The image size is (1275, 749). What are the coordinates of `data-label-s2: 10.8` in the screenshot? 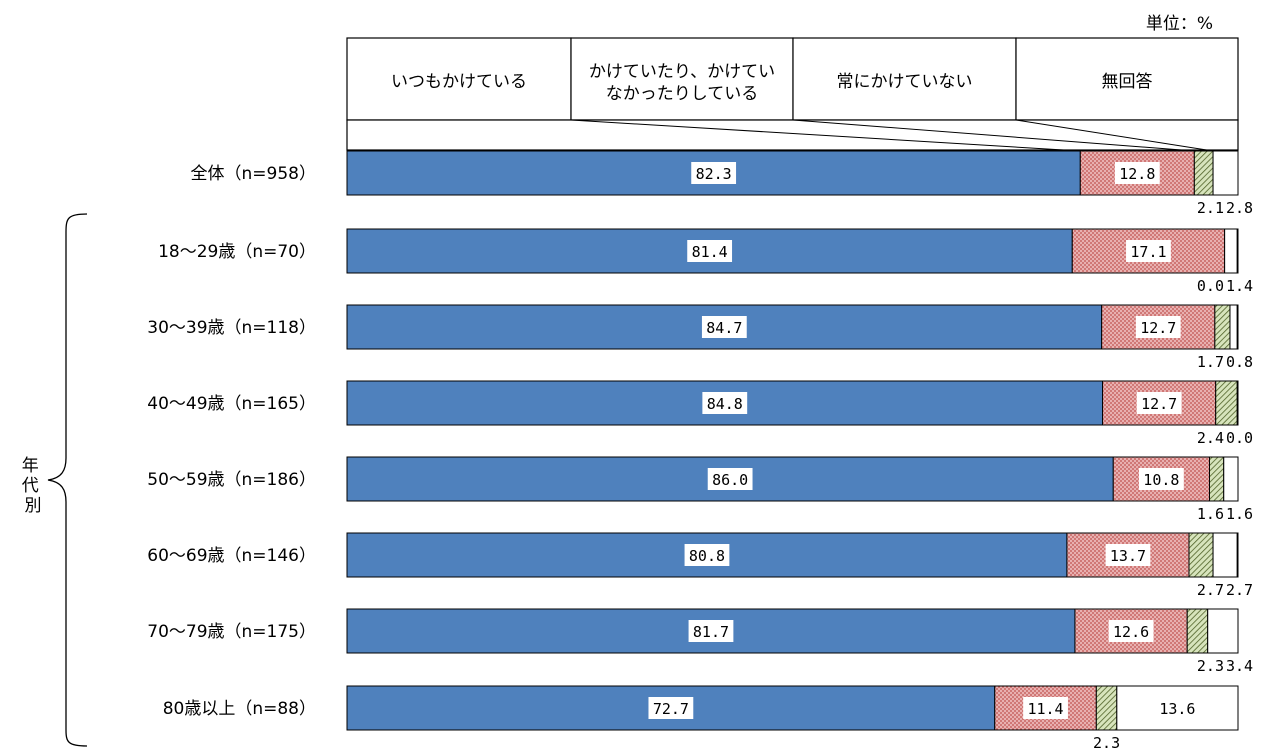 It's located at (1161, 480).